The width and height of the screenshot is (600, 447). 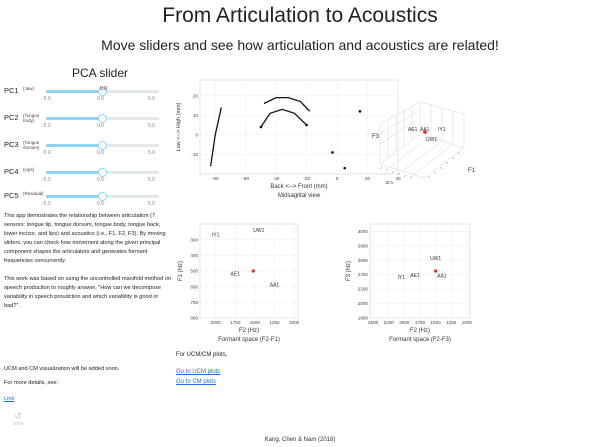 What do you see at coordinates (306, 178) in the screenshot?
I see `x-tick-label: -20` at bounding box center [306, 178].